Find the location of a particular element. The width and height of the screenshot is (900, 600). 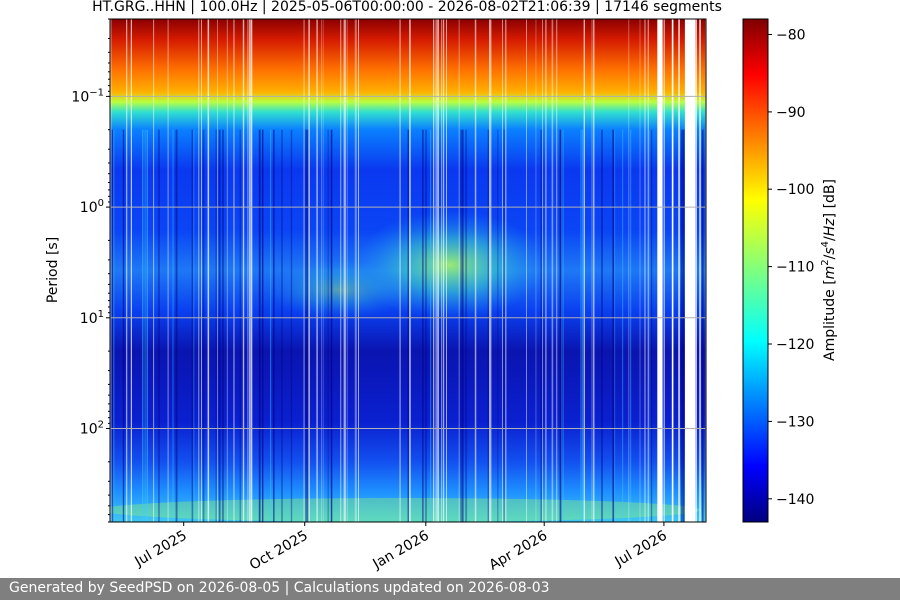

colorbar-tick-label: −110 is located at coordinates (795, 268).